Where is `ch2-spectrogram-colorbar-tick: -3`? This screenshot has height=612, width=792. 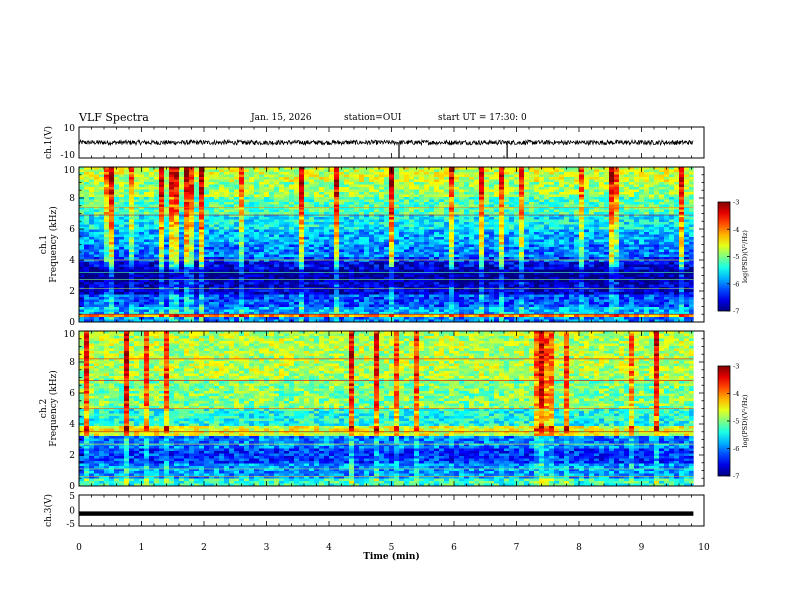 ch2-spectrogram-colorbar-tick: -3 is located at coordinates (736, 367).